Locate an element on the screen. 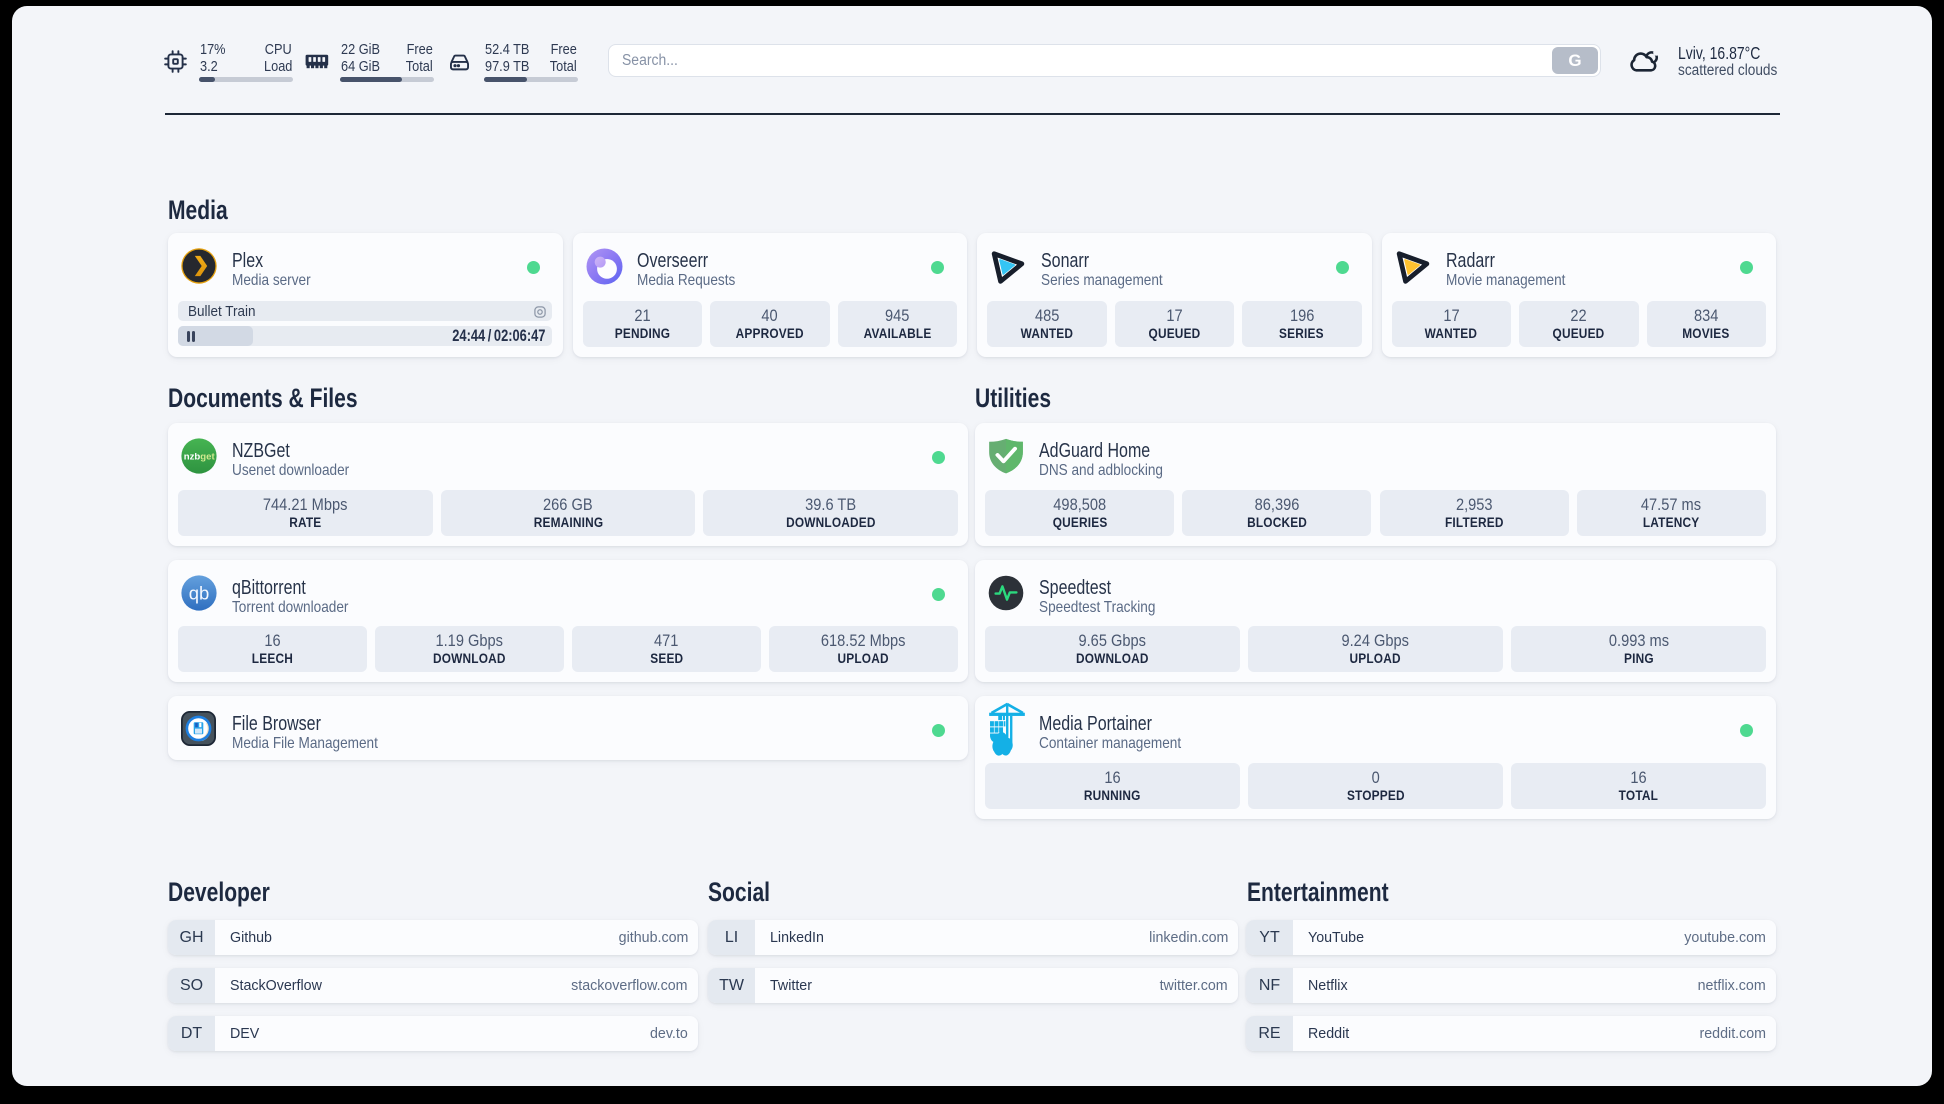 Image resolution: width=1944 pixels, height=1104 pixels. svg-text: qb is located at coordinates (199, 592).